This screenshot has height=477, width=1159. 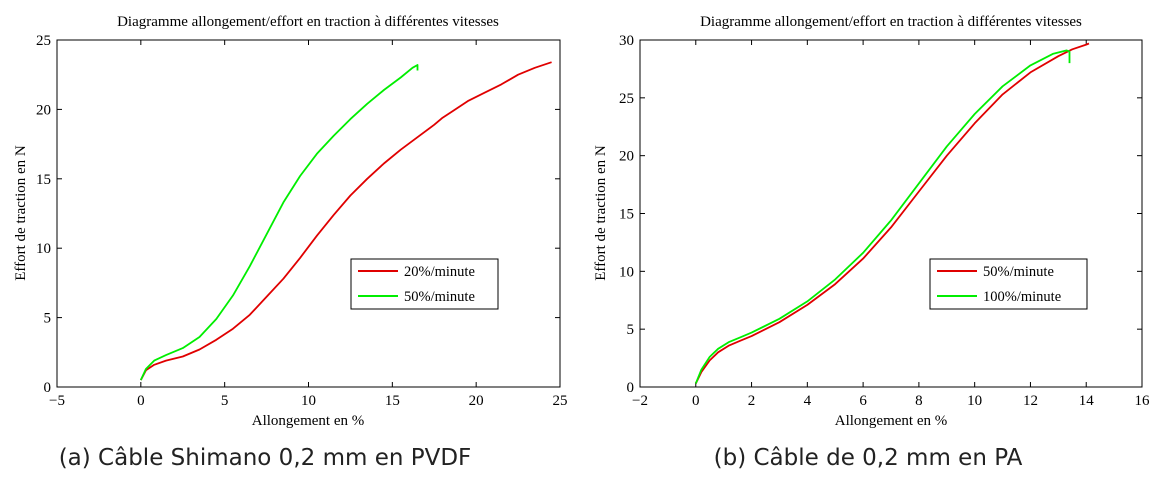 What do you see at coordinates (392, 401) in the screenshot?
I see `chart-a-xtick-label: 15` at bounding box center [392, 401].